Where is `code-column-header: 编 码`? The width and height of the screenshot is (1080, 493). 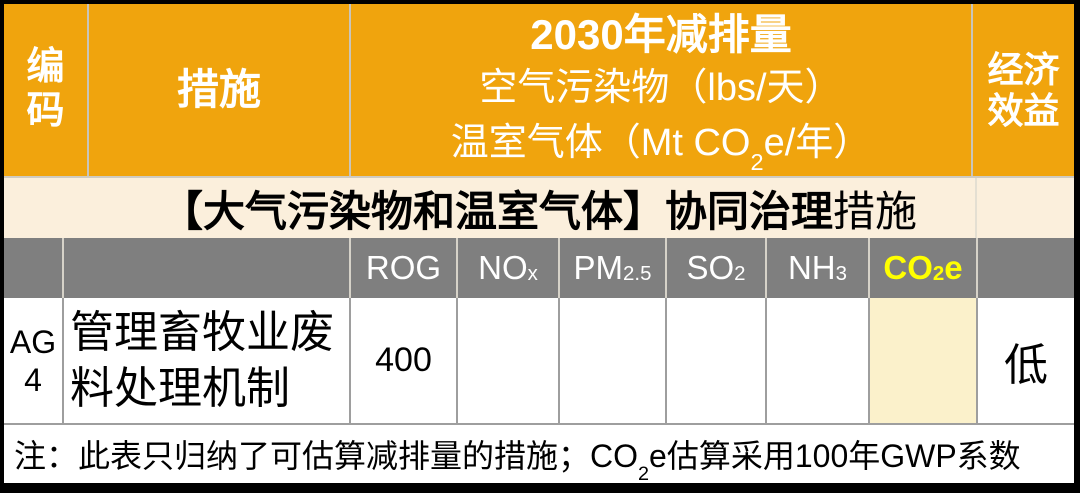
code-column-header: 编 码 is located at coordinates (46, 90).